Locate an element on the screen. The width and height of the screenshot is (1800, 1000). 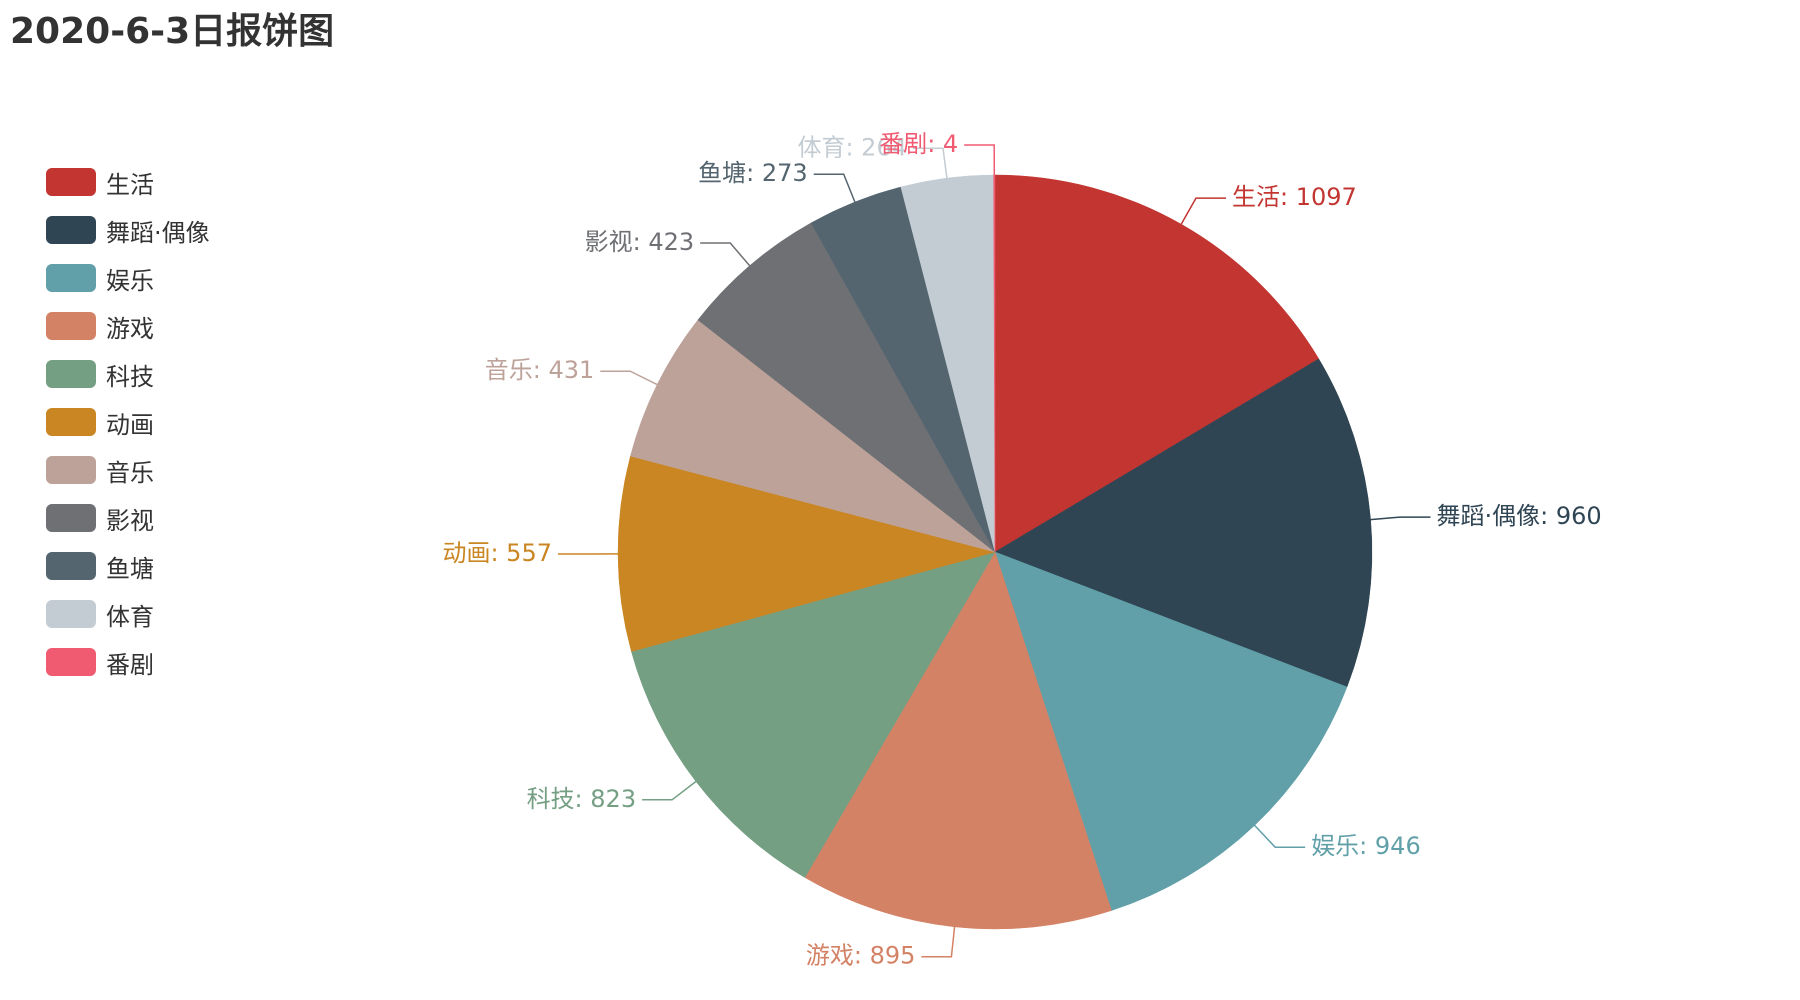
legend-label: 体育 is located at coordinates (130, 616).